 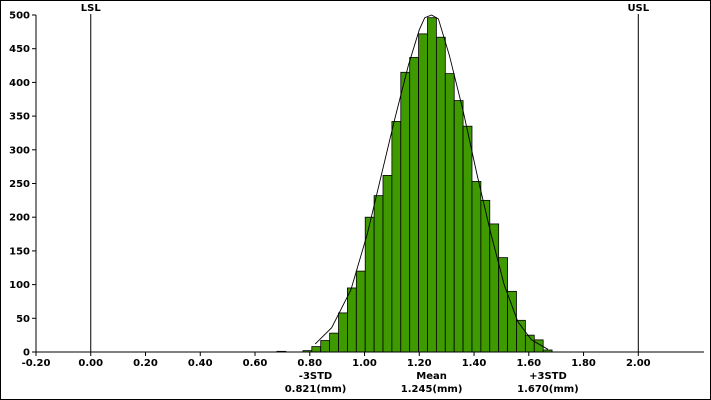 I want to click on mean-value: 1.245(mm), so click(x=432, y=389).